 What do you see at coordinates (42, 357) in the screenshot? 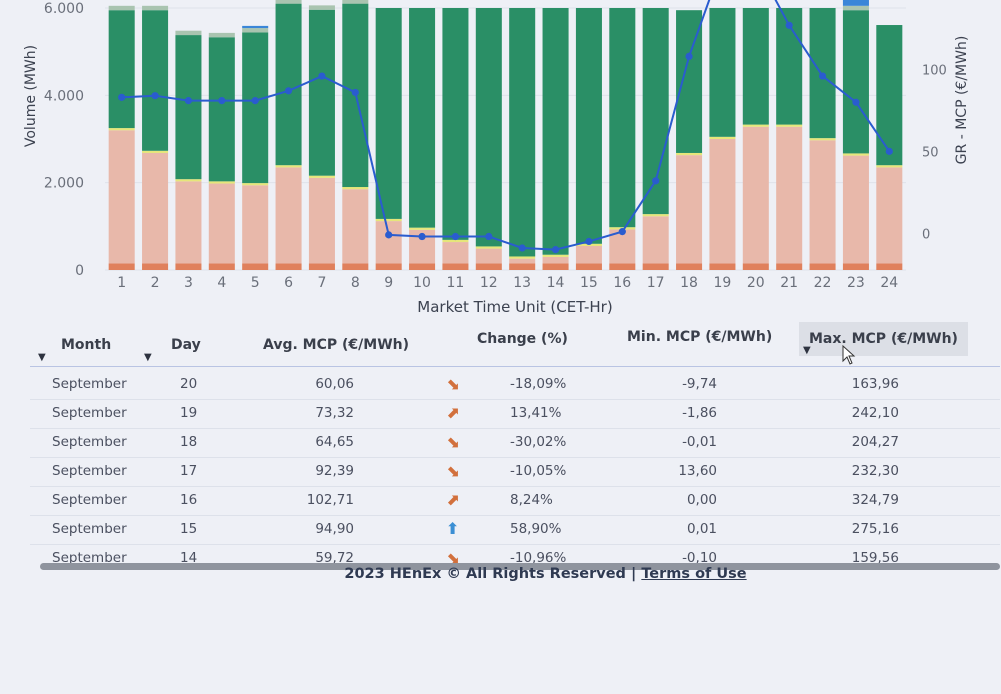
I see `month-sort-icon: ▼` at bounding box center [42, 357].